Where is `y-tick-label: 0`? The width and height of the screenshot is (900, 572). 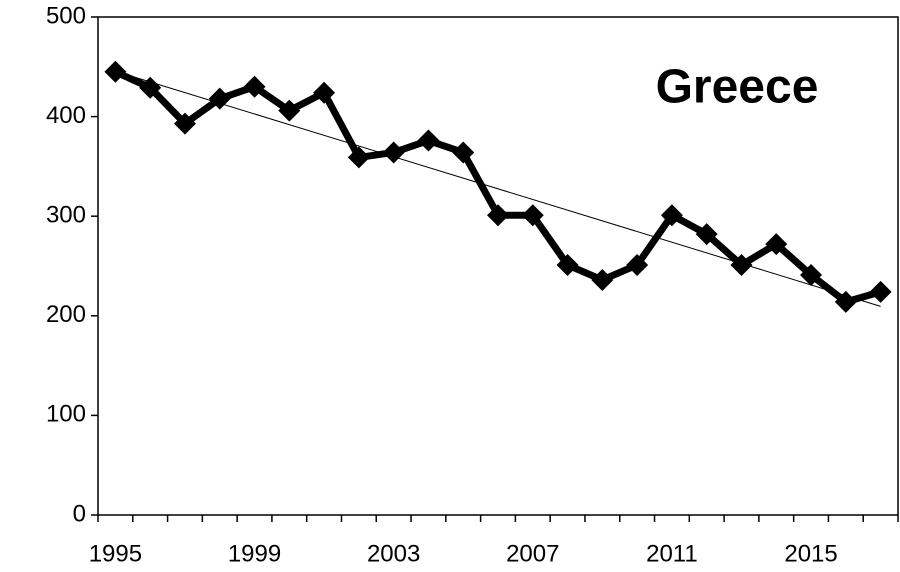
y-tick-label: 0 is located at coordinates (79, 513).